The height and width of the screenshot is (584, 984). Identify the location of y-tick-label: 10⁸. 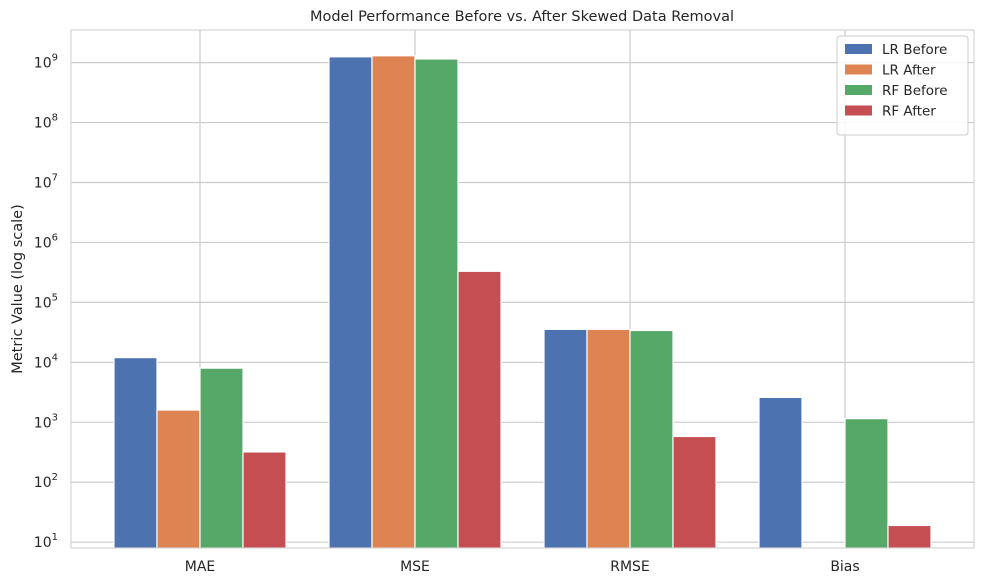
(46, 122).